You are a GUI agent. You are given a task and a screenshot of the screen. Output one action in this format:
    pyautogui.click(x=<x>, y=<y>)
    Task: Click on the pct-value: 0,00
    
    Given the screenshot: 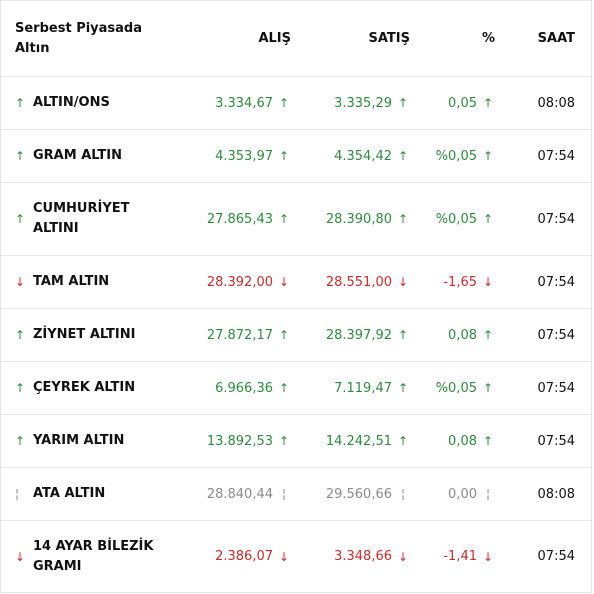 What is the action you would take?
    pyautogui.click(x=462, y=494)
    